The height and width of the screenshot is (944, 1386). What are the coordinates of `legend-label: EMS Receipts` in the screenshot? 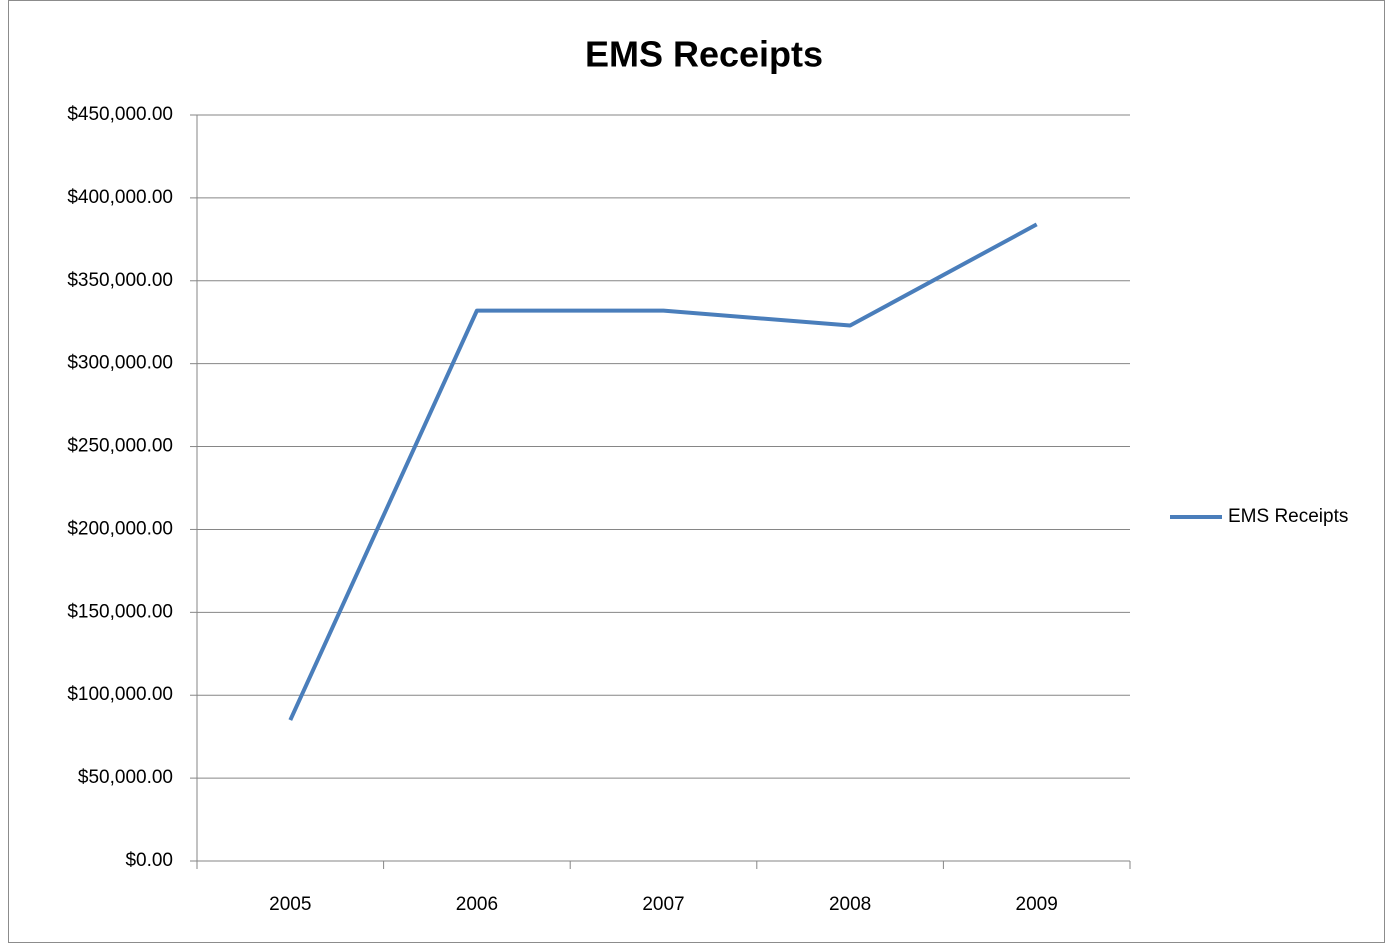 It's located at (1288, 516).